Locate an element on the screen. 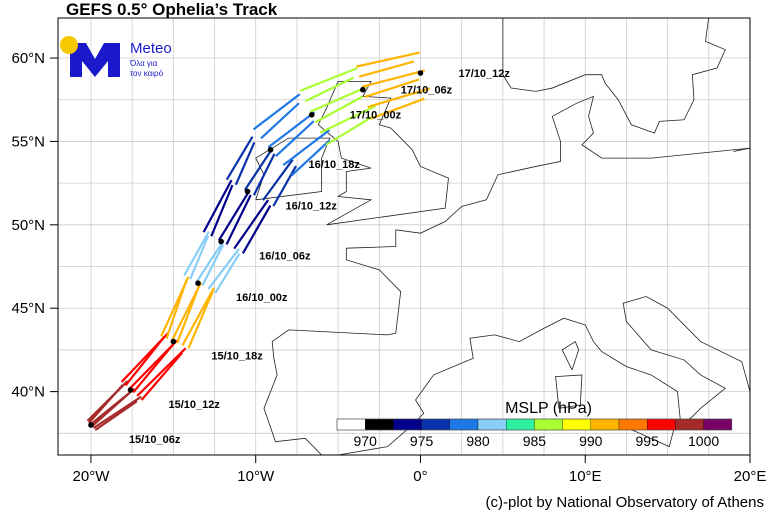 The width and height of the screenshot is (770, 515). lat-tick-label: 60°N is located at coordinates (28, 58).